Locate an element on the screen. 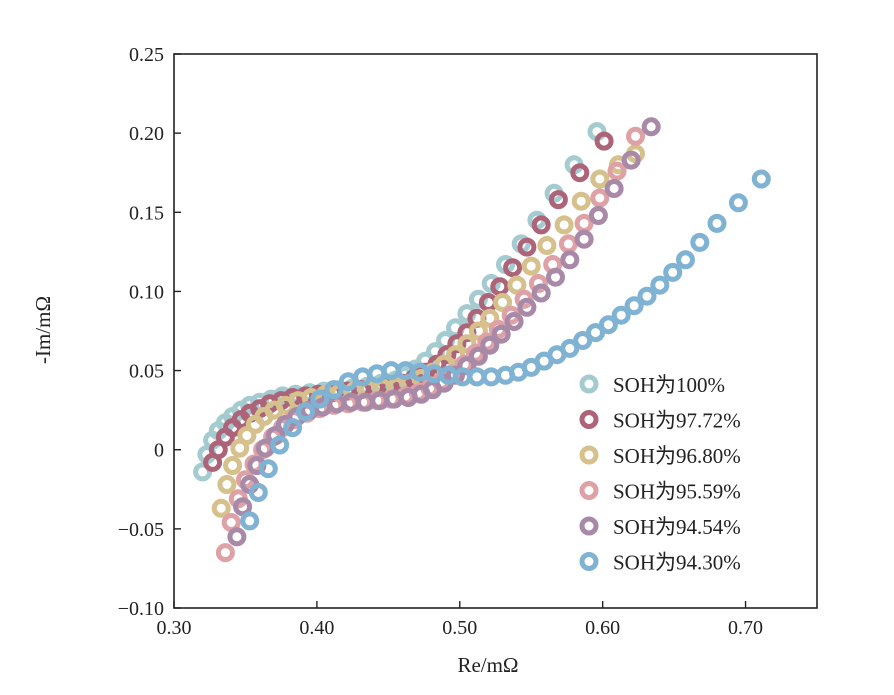 This screenshot has width=894, height=695. legend-label: SOH为97.72% is located at coordinates (677, 421).